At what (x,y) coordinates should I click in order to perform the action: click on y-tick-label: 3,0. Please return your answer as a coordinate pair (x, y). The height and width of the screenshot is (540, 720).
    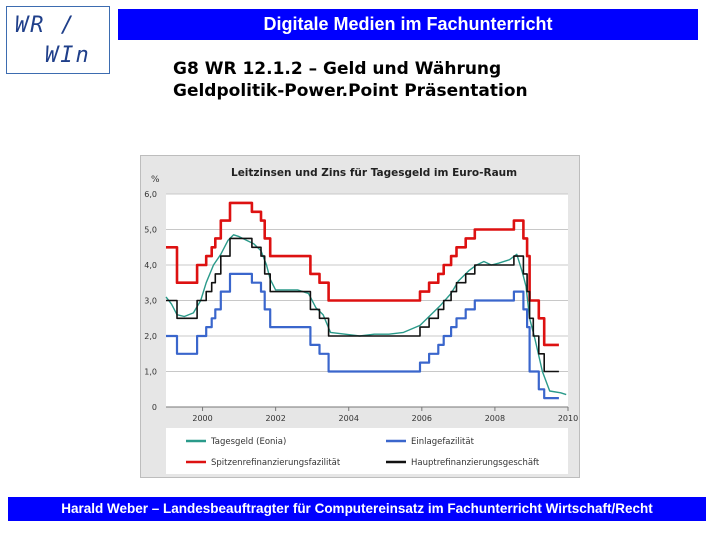
    Looking at the image, I should click on (150, 301).